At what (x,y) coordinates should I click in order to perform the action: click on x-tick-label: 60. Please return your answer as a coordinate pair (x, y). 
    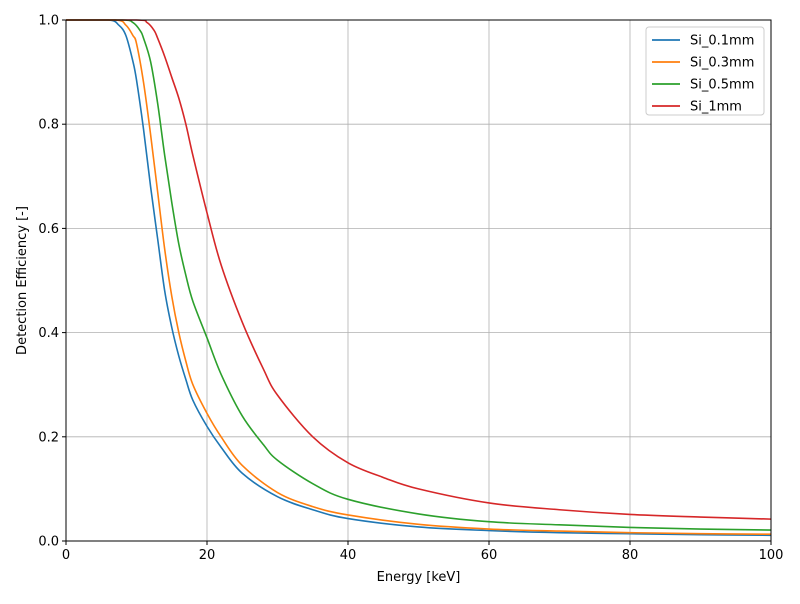
    Looking at the image, I should click on (489, 555).